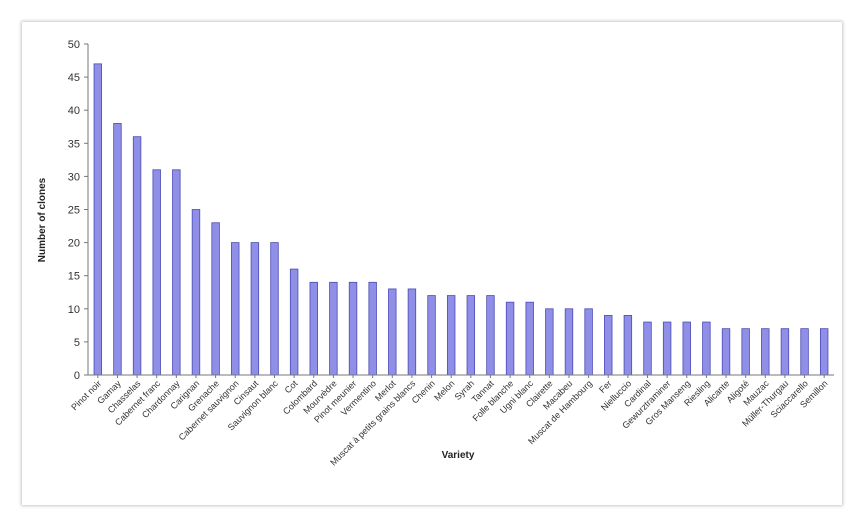 This screenshot has height=530, width=866. Describe the element at coordinates (74, 177) in the screenshot. I see `y-tick-label: 30` at that location.